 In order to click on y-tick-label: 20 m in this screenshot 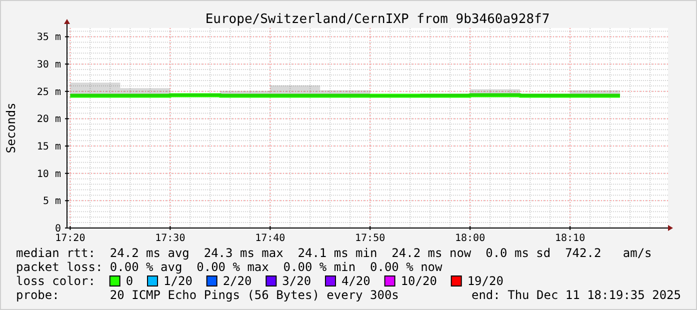, I will do `click(48, 120)`.